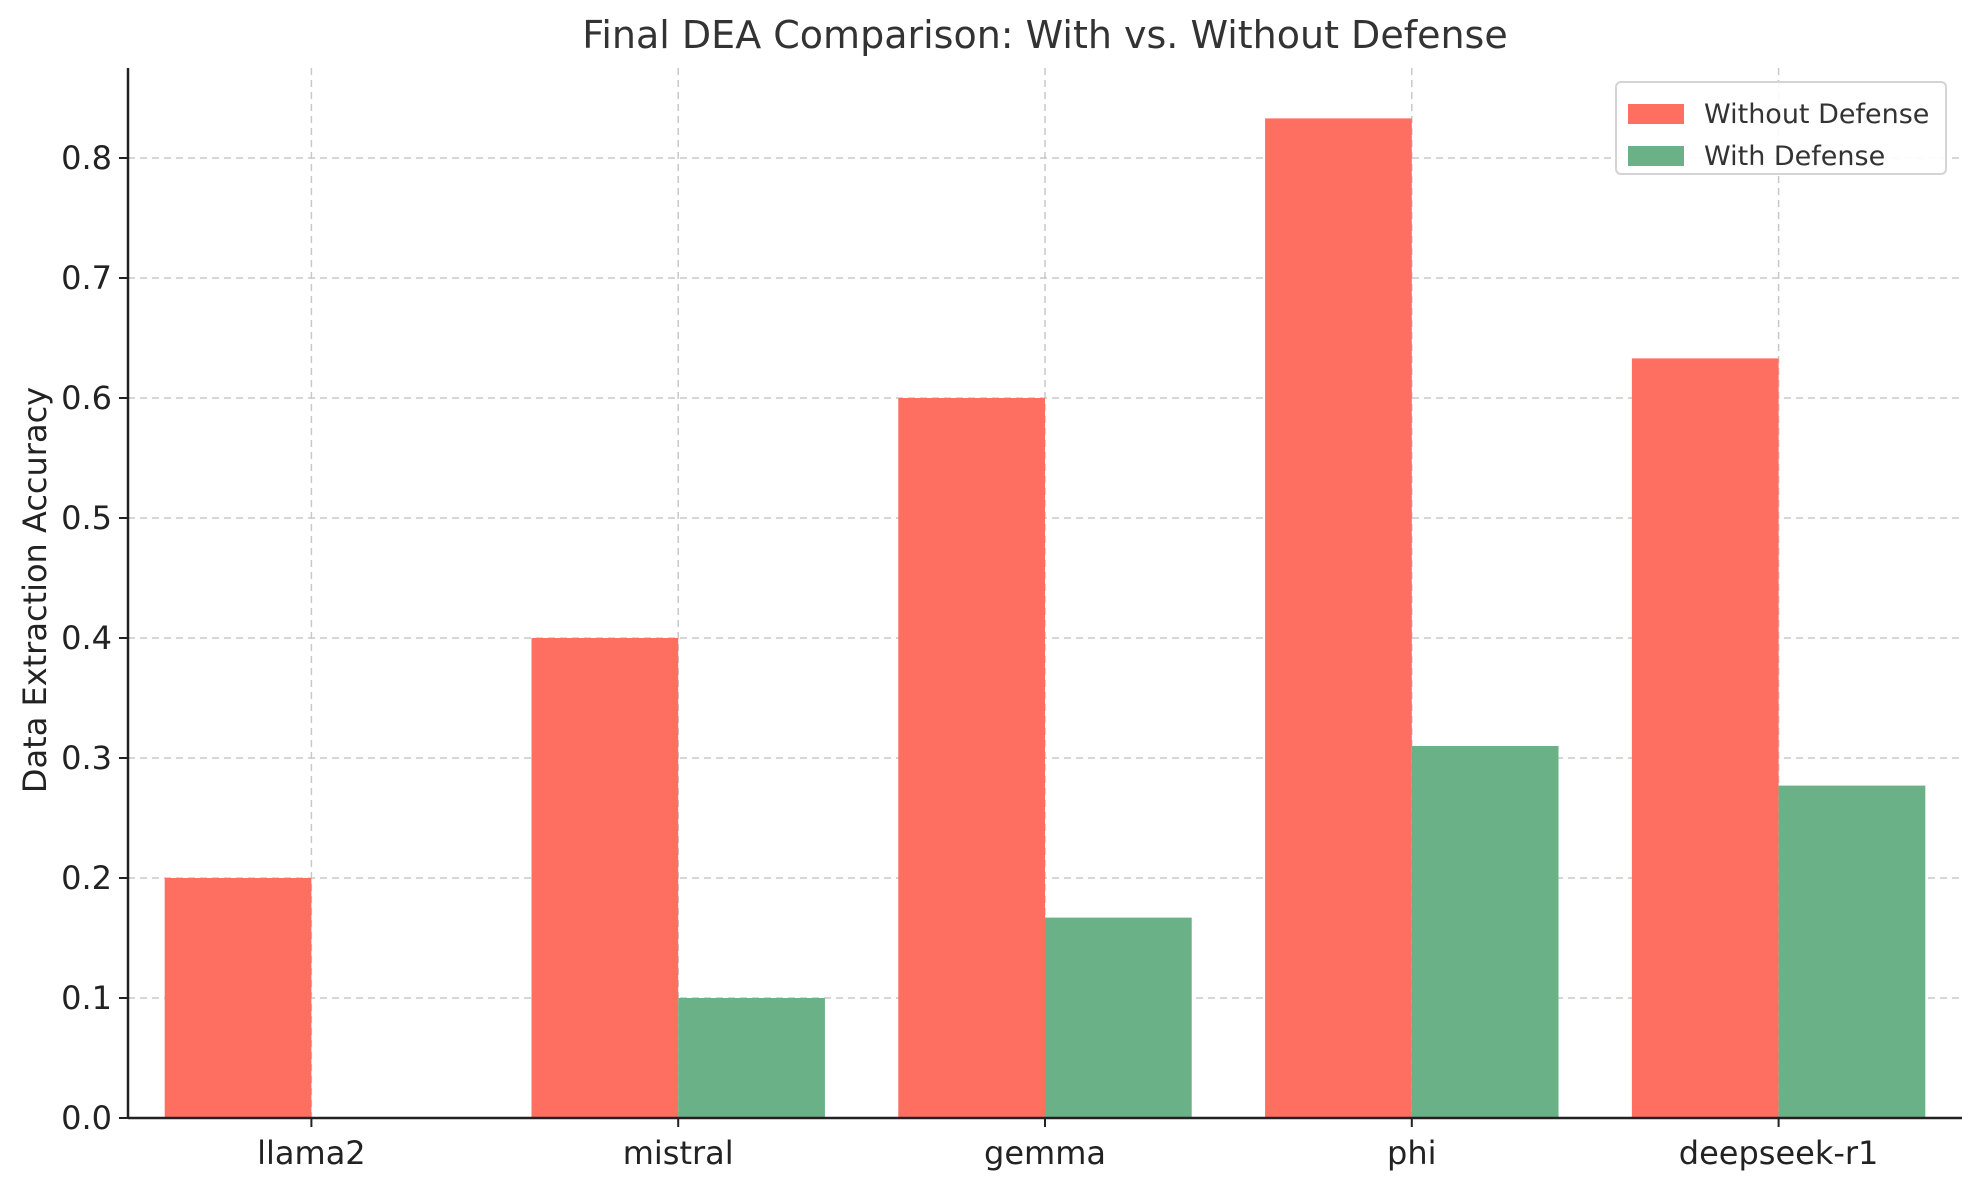 This screenshot has height=1180, width=1979. What do you see at coordinates (971, 758) in the screenshot?
I see `bar-gemma-without-defense` at bounding box center [971, 758].